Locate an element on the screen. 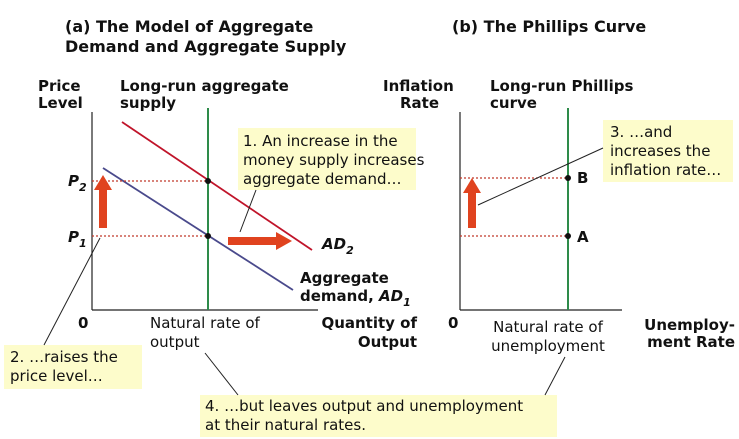 This screenshot has height=439, width=739. curve-label: Long-run aggregate is located at coordinates (204, 86).